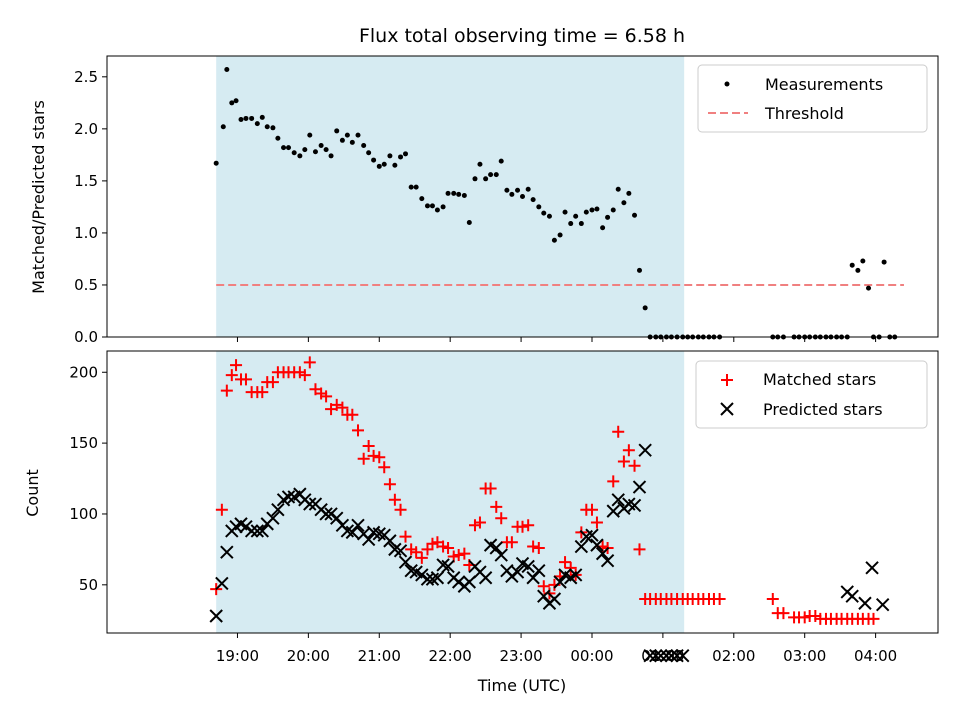 The image size is (960, 720). I want to click on x-tick-label: 00:00, so click(591, 656).